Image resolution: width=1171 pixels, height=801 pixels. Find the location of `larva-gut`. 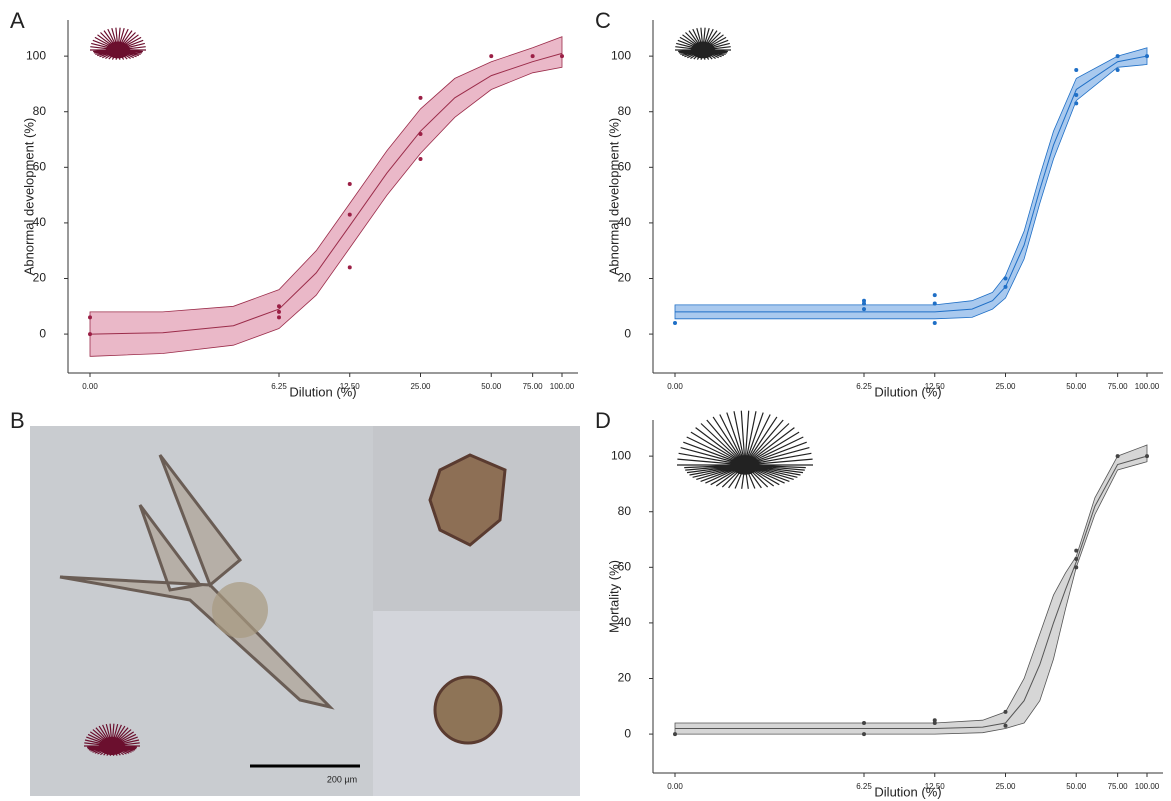

larva-gut is located at coordinates (240, 610).